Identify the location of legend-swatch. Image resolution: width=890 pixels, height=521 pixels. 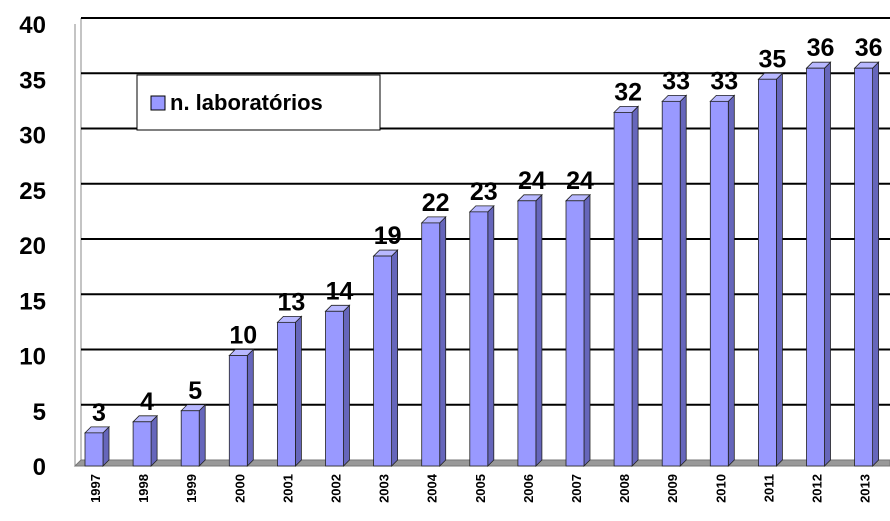
(158, 103).